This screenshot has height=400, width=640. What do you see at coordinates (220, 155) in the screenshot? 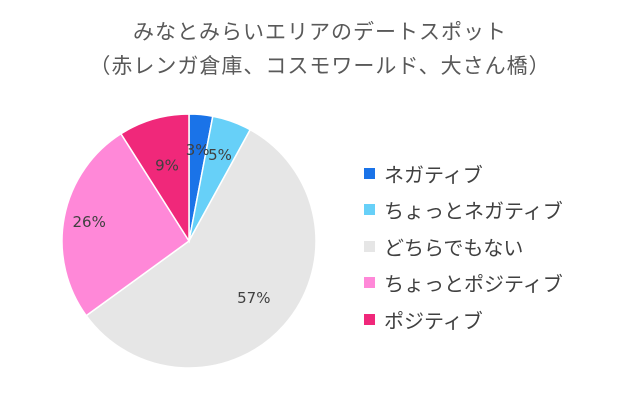
I see `data-label-slightly-negative: 5%` at bounding box center [220, 155].